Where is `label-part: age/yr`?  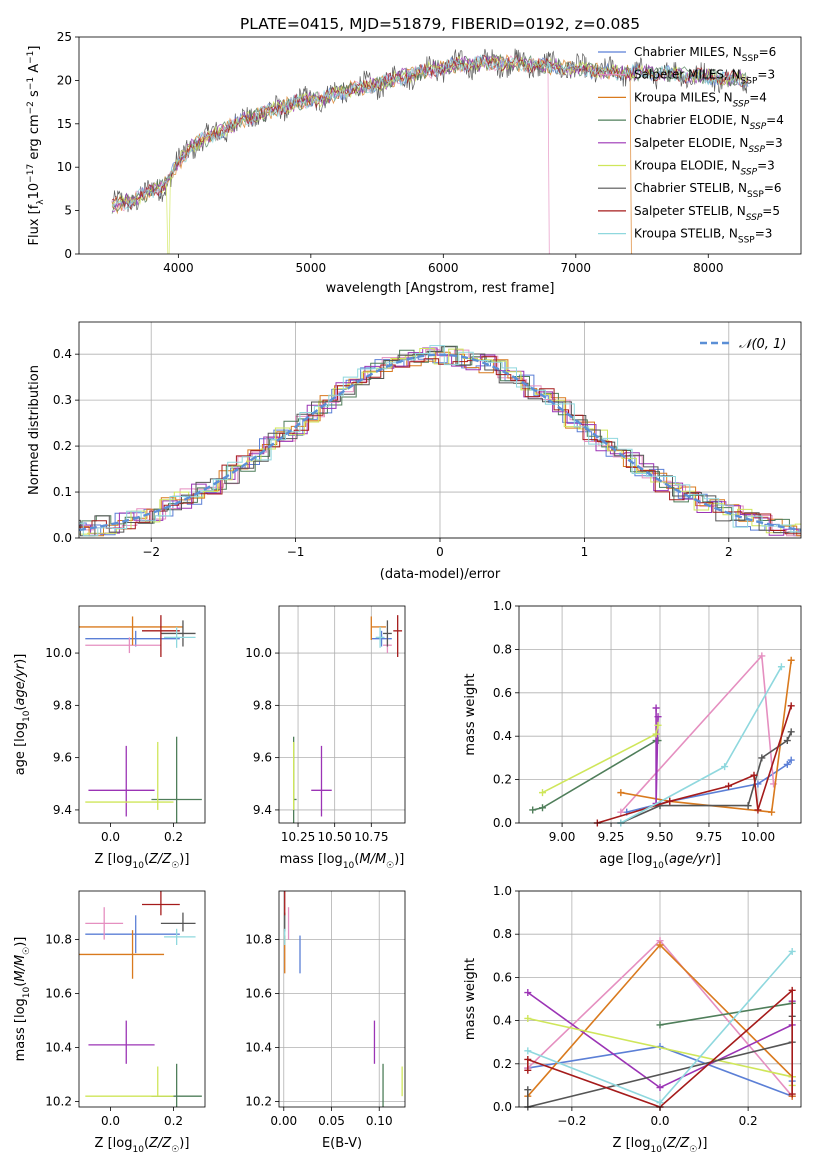 label-part: age/yr is located at coordinates (690, 859).